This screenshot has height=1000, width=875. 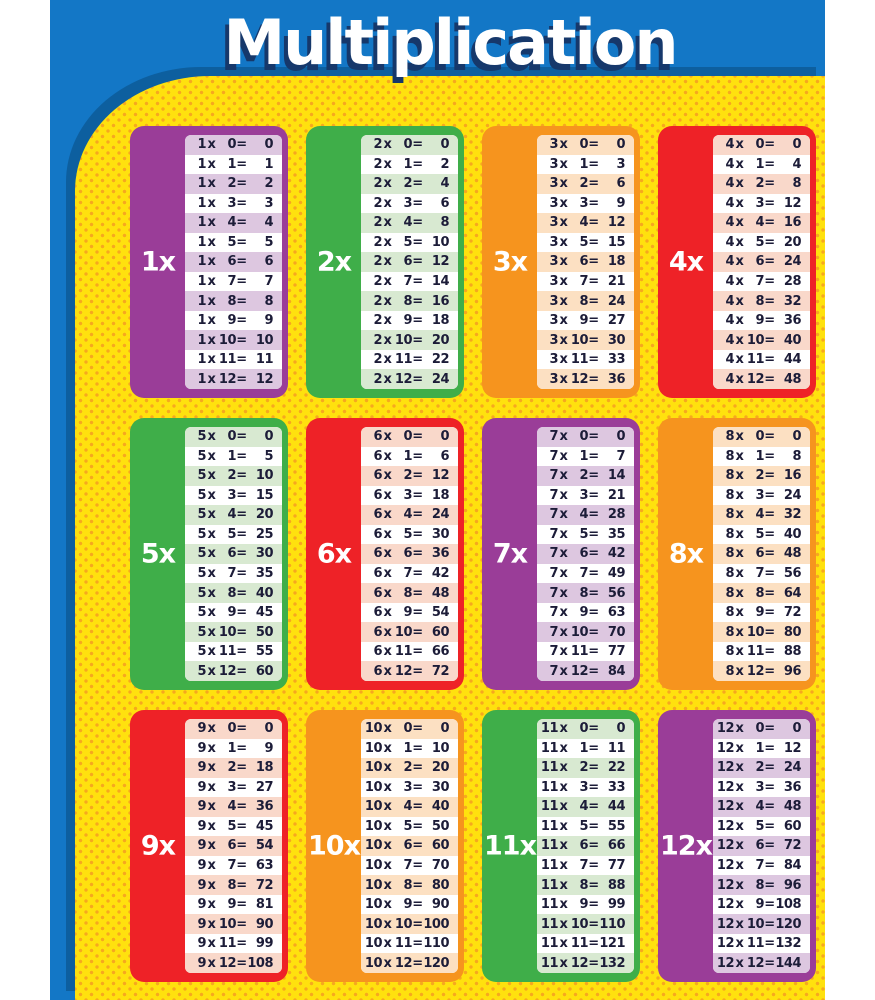 I want to click on eq-b: 4, so click(x=231, y=807).